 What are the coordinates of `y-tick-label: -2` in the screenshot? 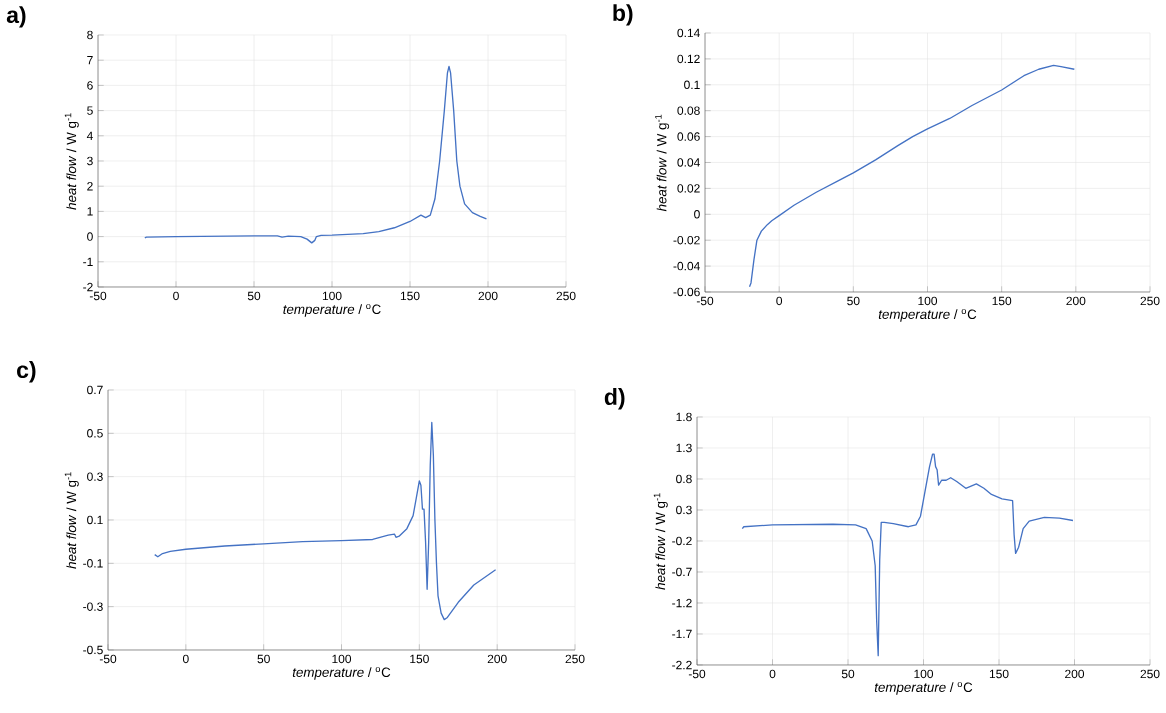 It's located at (88, 287).